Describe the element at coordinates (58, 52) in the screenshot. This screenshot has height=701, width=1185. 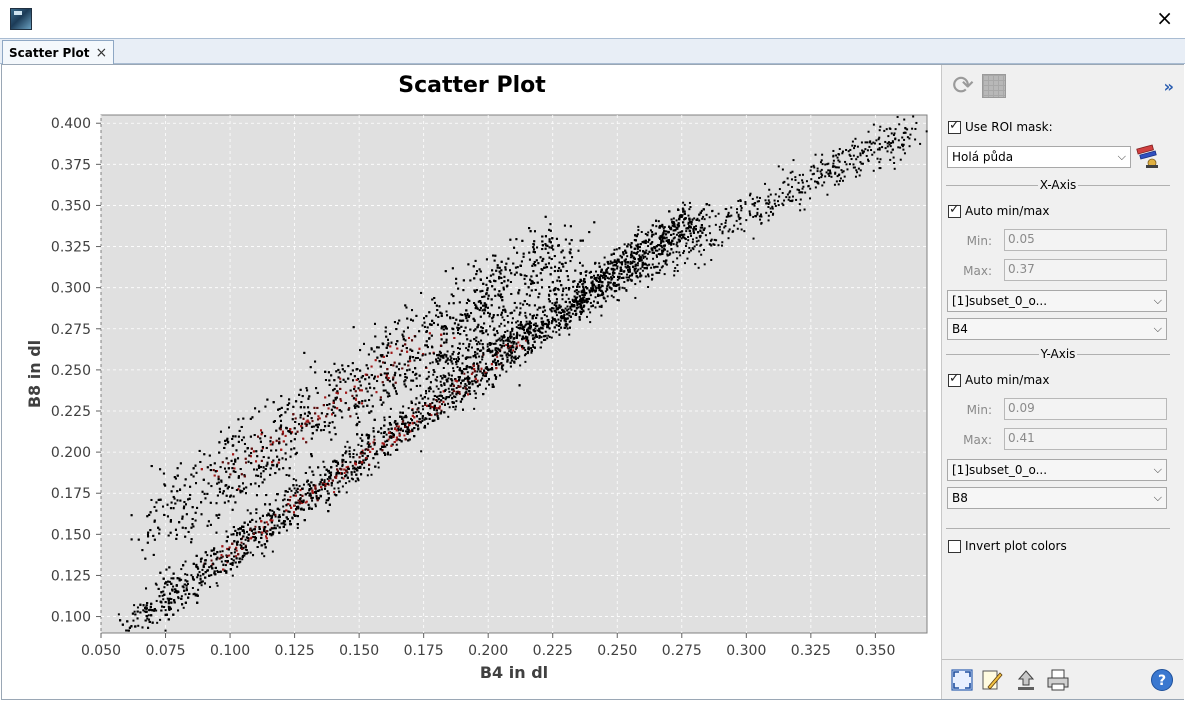
I see `tab-scatter-plot: Scatter Plot ×` at that location.